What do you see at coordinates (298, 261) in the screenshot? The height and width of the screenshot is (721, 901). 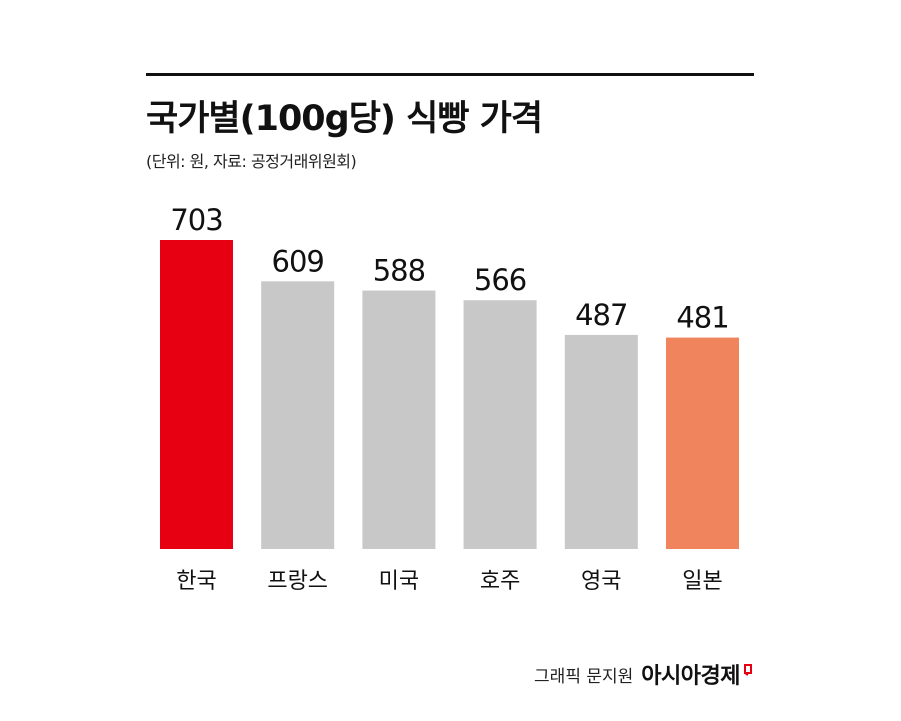 I see `value-label-2: 609` at bounding box center [298, 261].